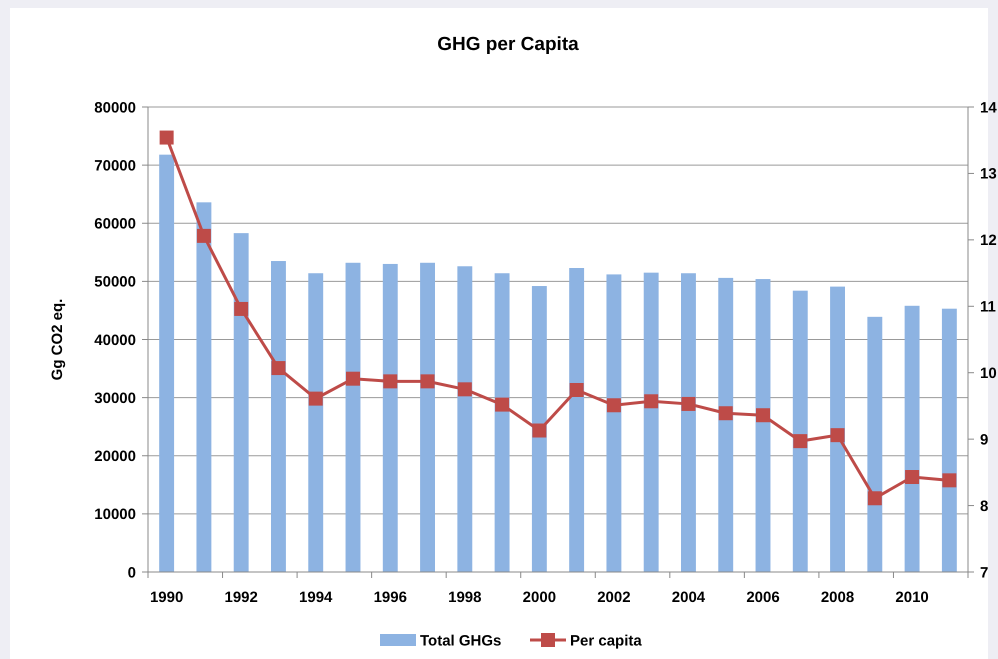 Image resolution: width=998 pixels, height=659 pixels. What do you see at coordinates (115, 224) in the screenshot?
I see `y-tick-label: 60000` at bounding box center [115, 224].